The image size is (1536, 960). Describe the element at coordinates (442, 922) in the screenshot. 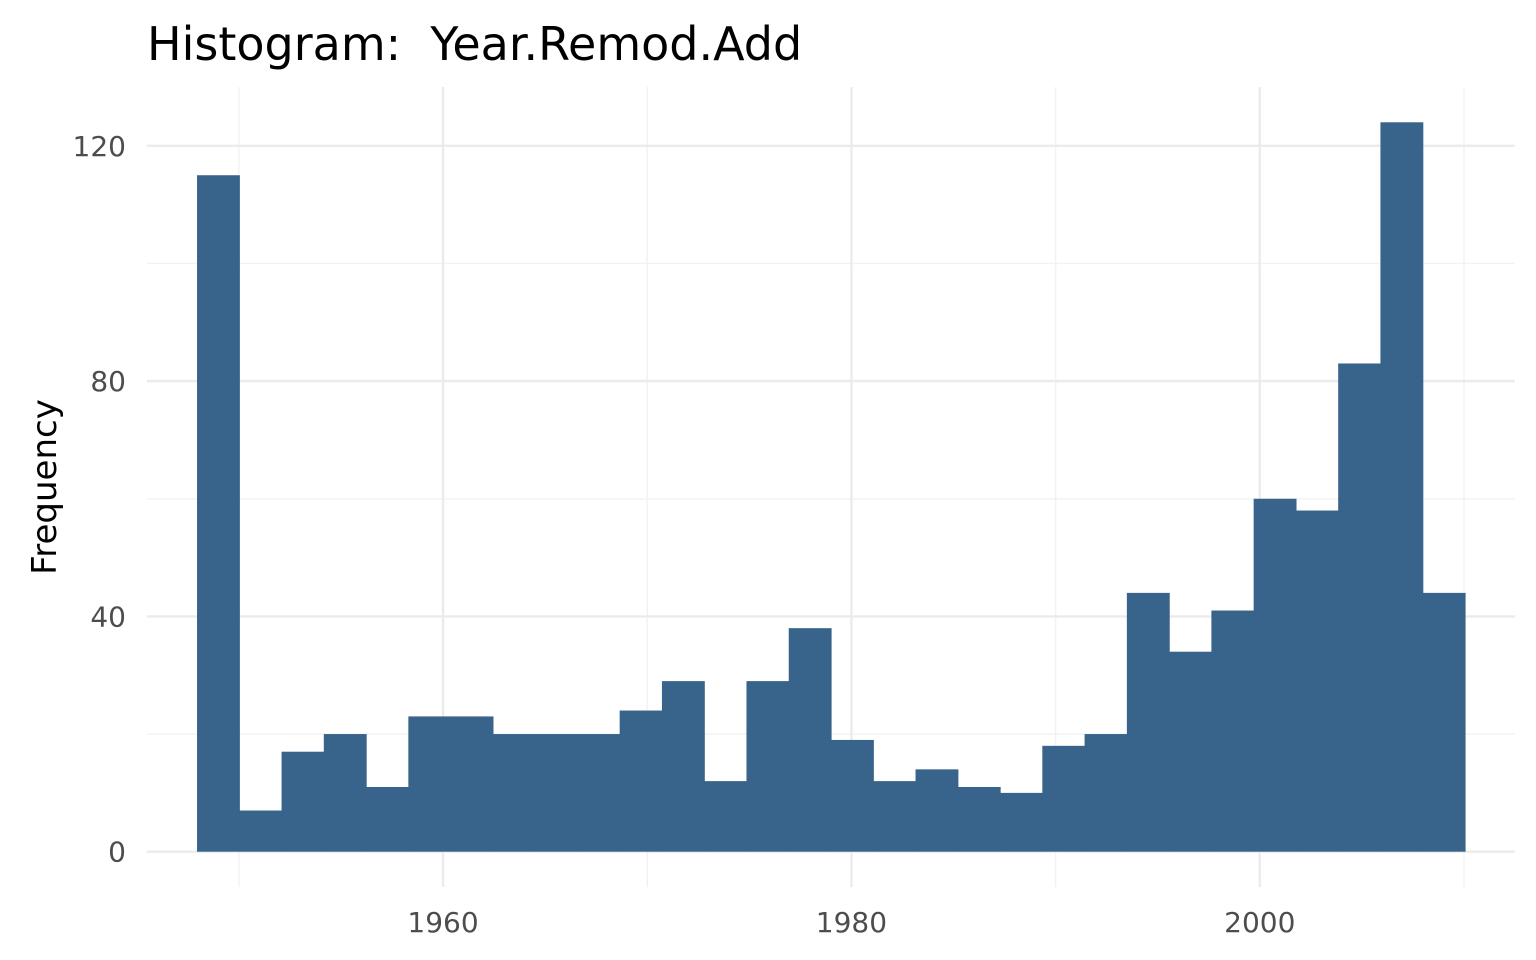

I see `x-tick-label: 1960` at that location.